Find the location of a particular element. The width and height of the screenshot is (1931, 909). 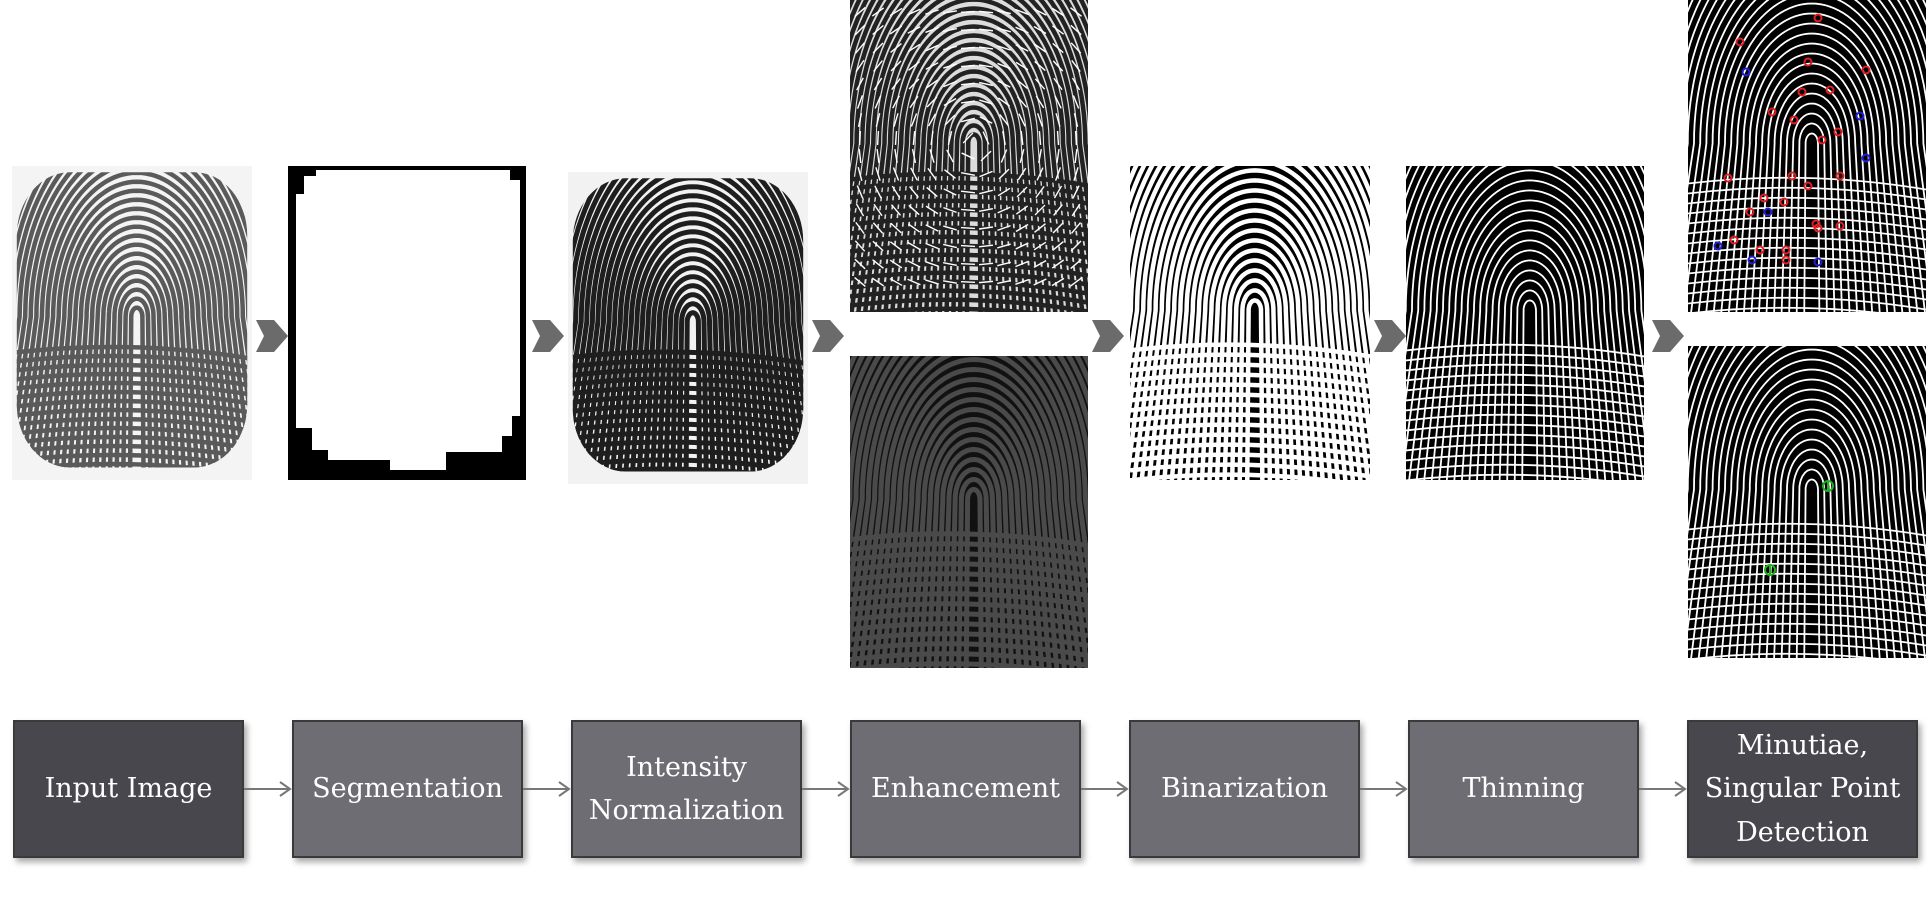

step-binarization: Binarization is located at coordinates (1244, 789).